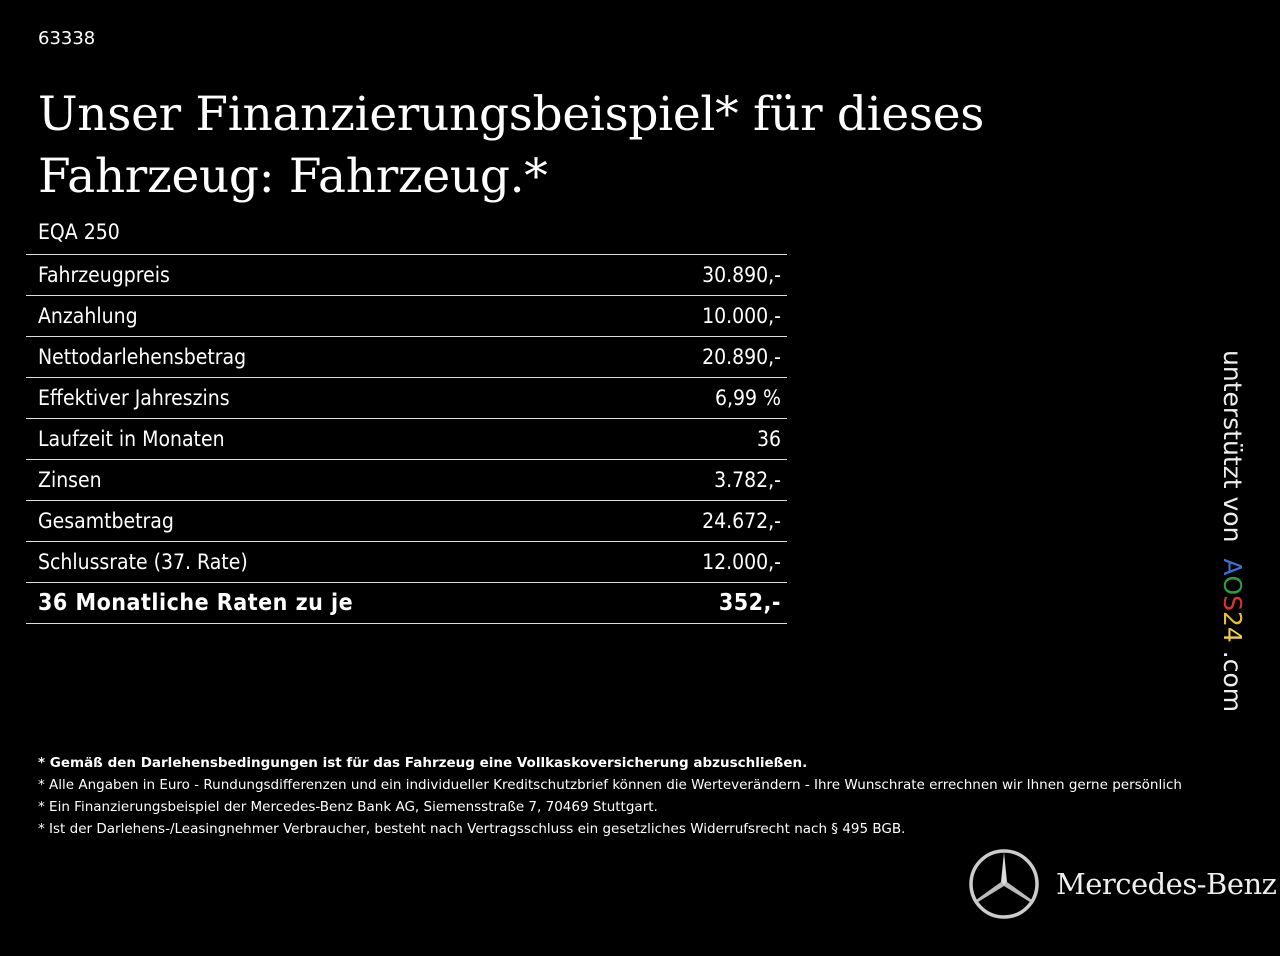 This screenshot has height=956, width=1280. What do you see at coordinates (702, 316) in the screenshot?
I see `row-value: 10.000,-` at bounding box center [702, 316].